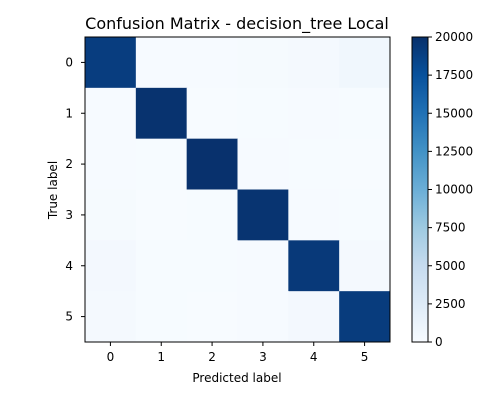 This screenshot has height=400, width=500. What do you see at coordinates (69, 215) in the screenshot?
I see `y-tick-label: 3` at bounding box center [69, 215].